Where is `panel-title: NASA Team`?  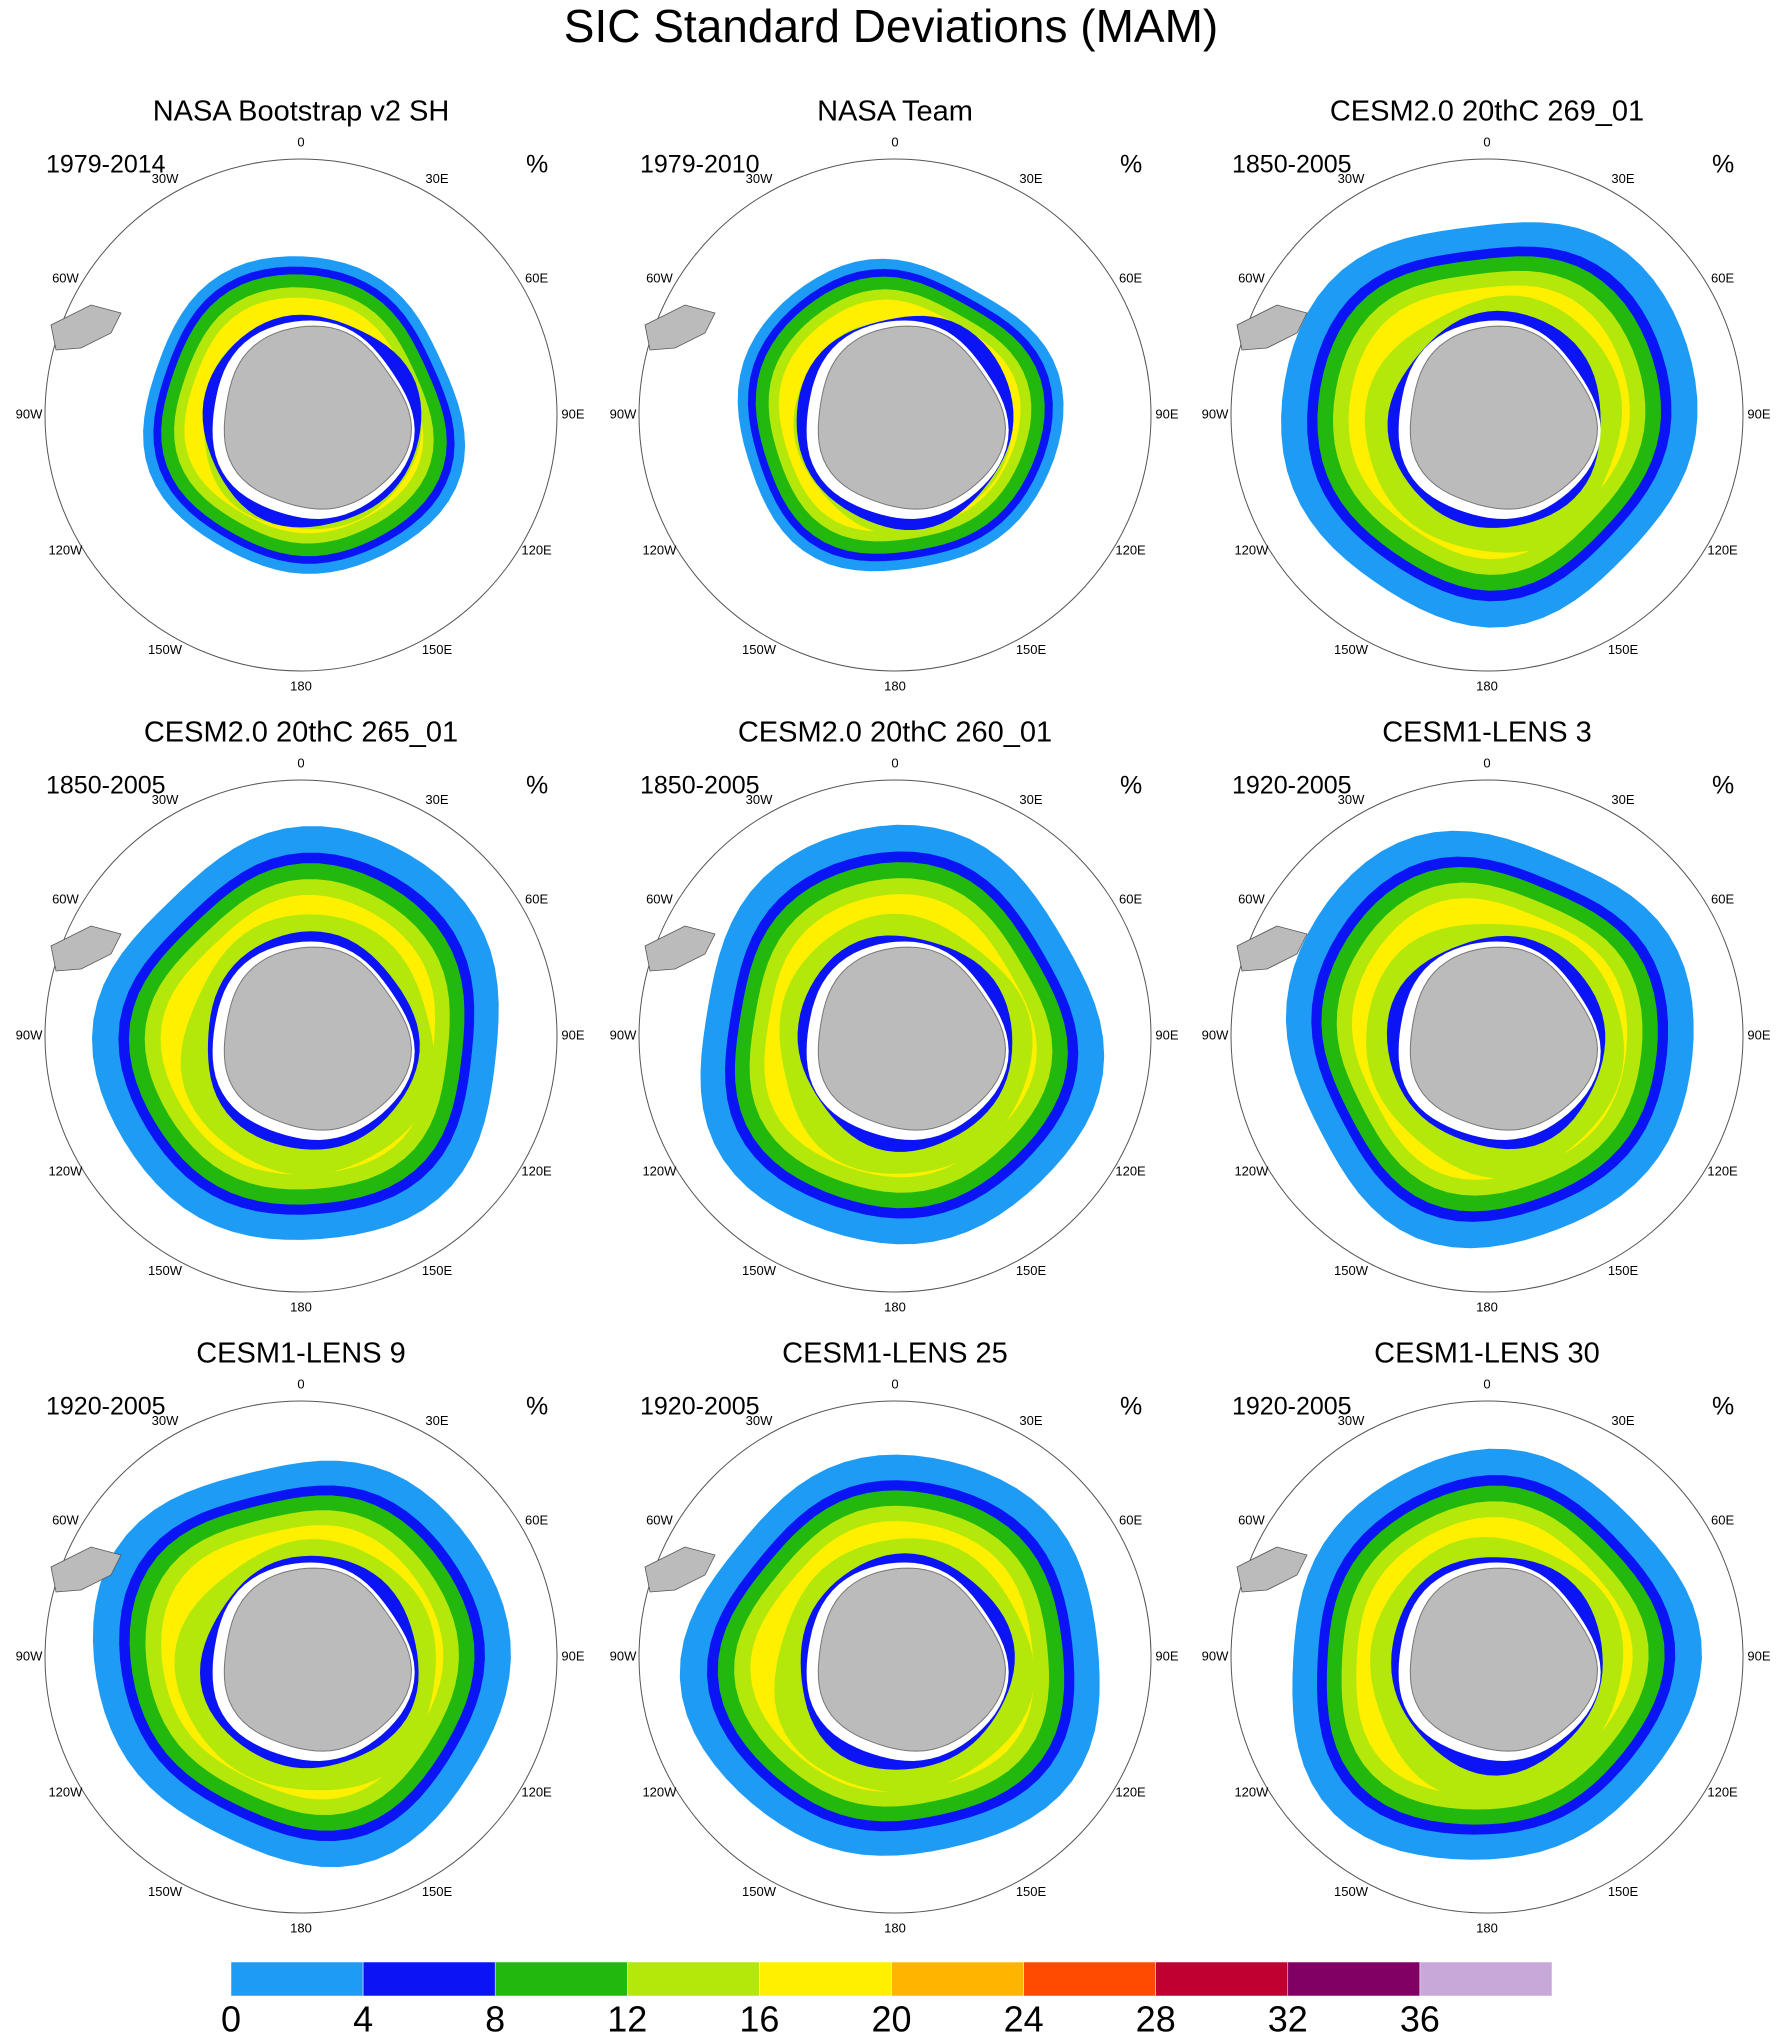
panel-title: NASA Team is located at coordinates (895, 112).